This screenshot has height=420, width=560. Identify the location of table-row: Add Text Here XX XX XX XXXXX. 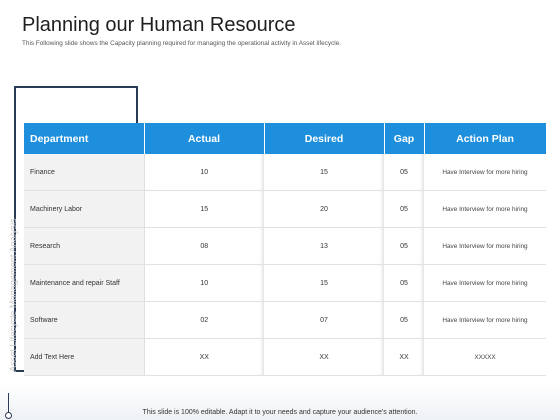
(285, 357).